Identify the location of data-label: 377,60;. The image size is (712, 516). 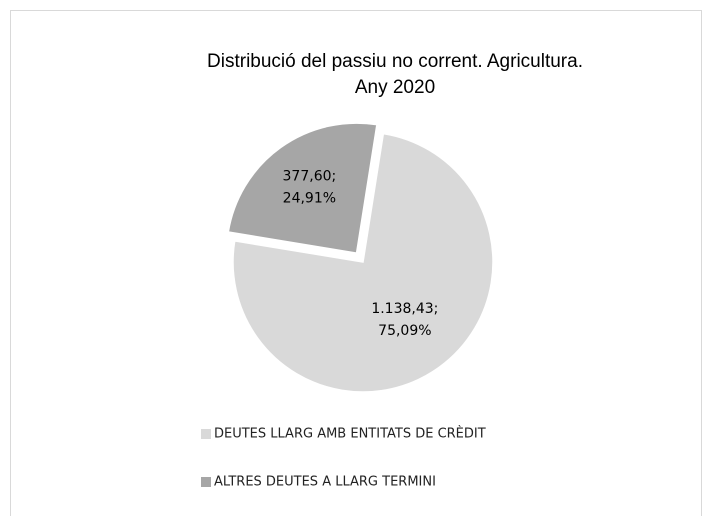
(310, 177).